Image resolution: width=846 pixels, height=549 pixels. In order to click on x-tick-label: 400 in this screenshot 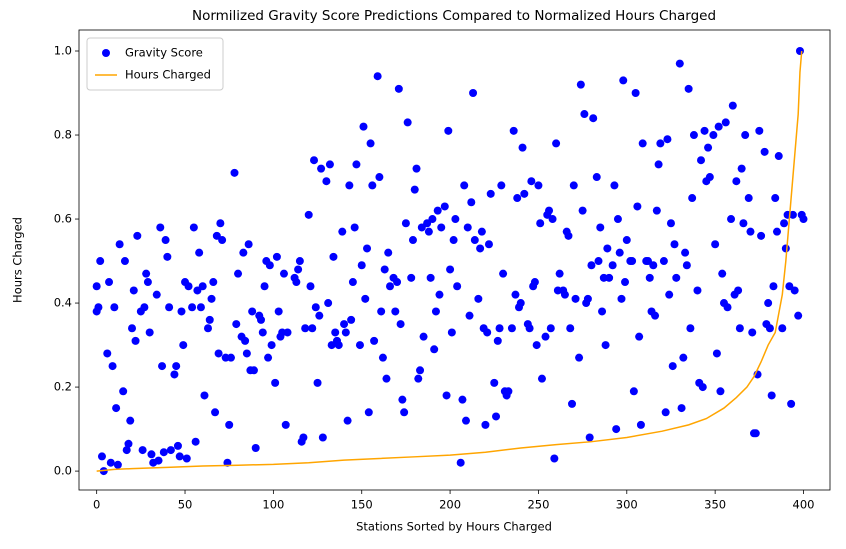, I will do `click(804, 505)`.